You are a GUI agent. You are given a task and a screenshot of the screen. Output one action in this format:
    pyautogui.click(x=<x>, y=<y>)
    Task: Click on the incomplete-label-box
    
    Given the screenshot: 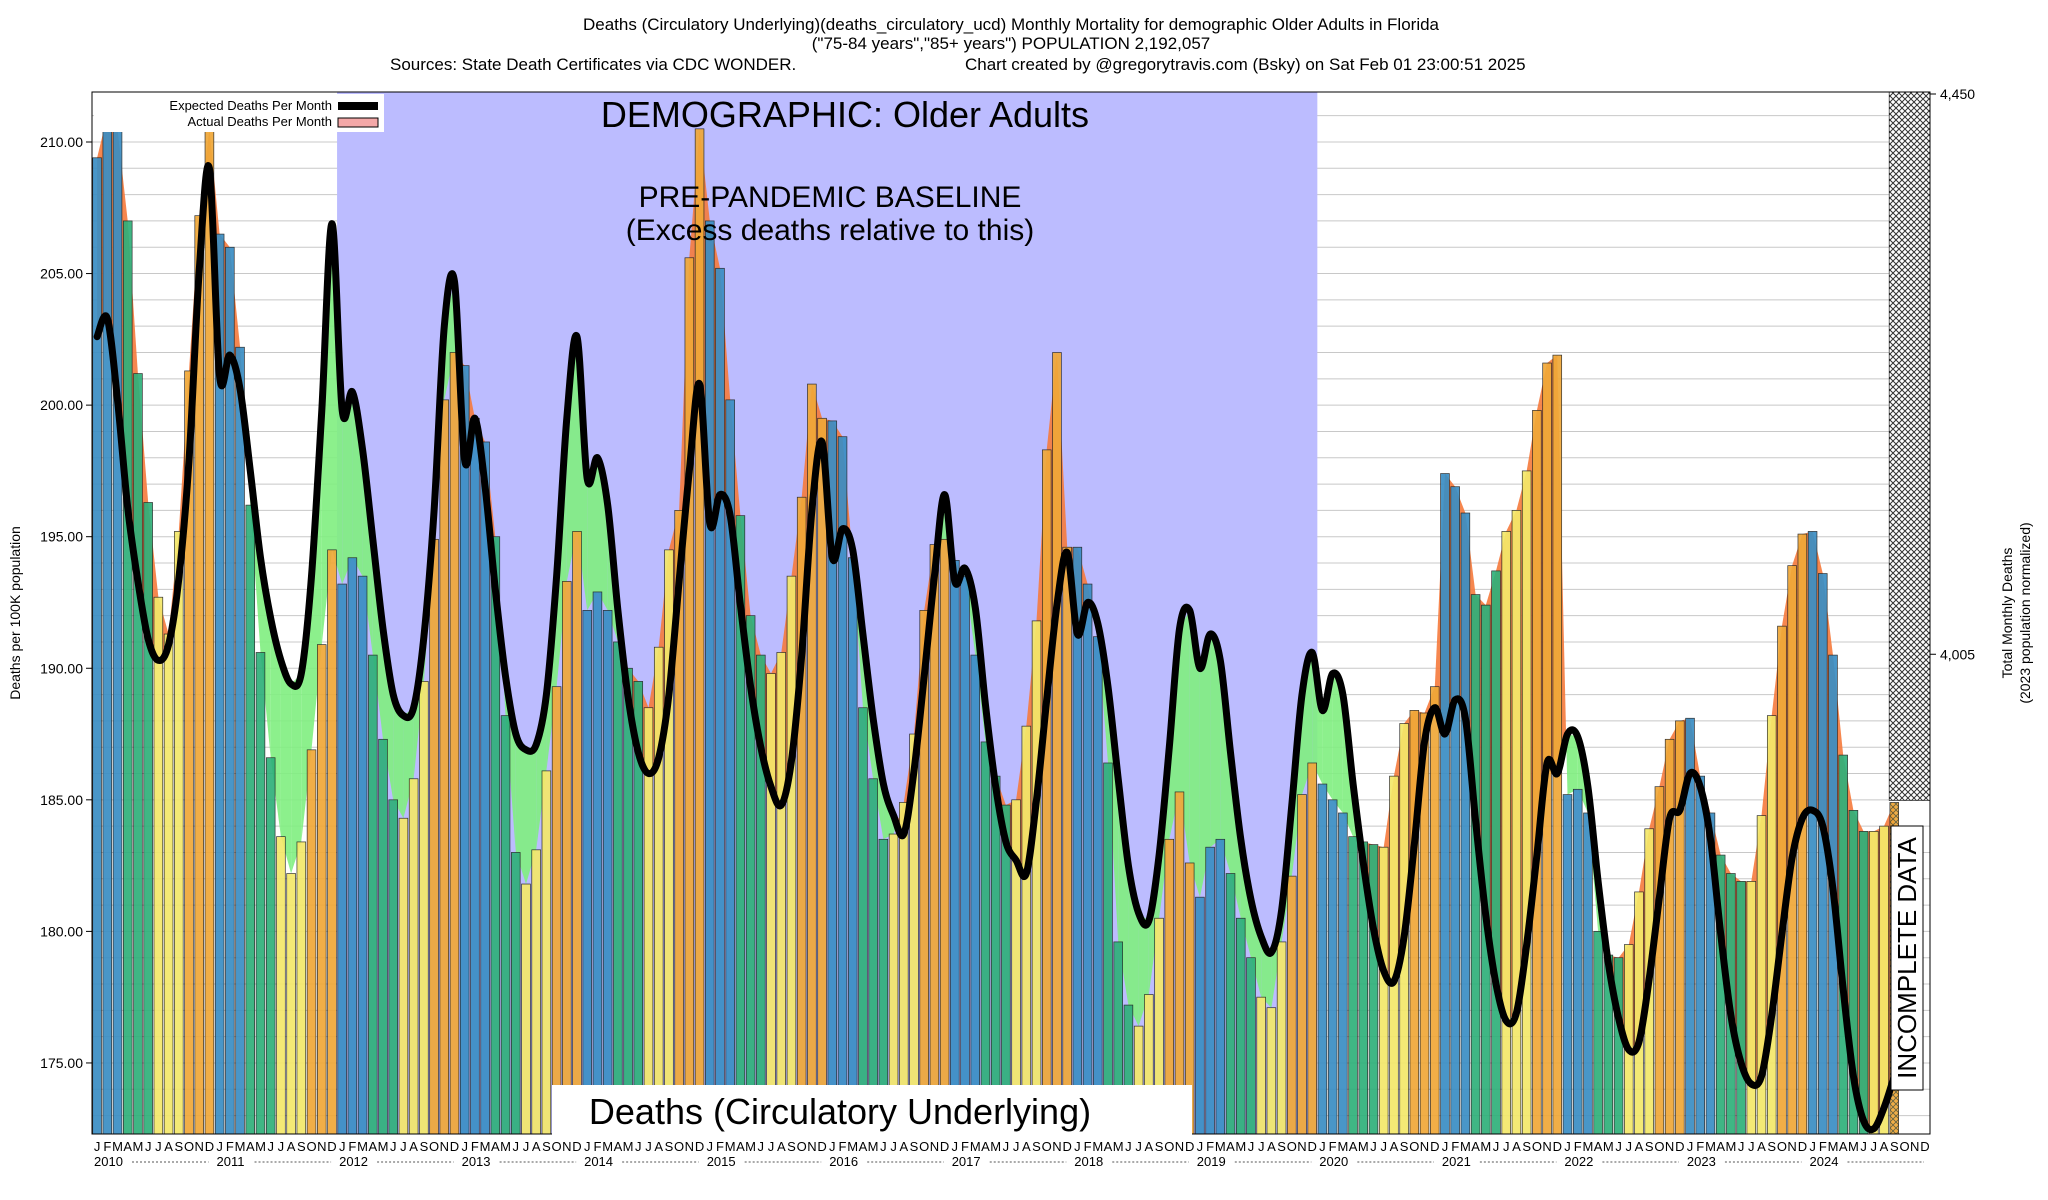 What is the action you would take?
    pyautogui.click(x=1907, y=958)
    